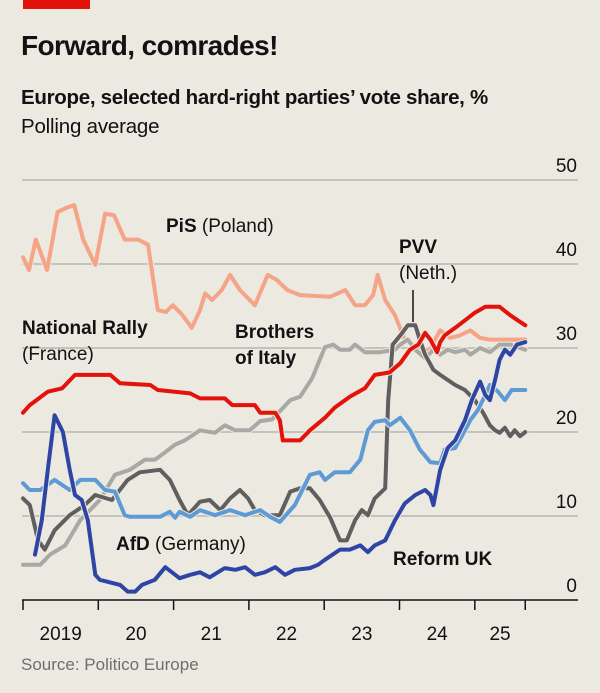 The height and width of the screenshot is (693, 600). What do you see at coordinates (90, 126) in the screenshot?
I see `chart-note: Polling average` at bounding box center [90, 126].